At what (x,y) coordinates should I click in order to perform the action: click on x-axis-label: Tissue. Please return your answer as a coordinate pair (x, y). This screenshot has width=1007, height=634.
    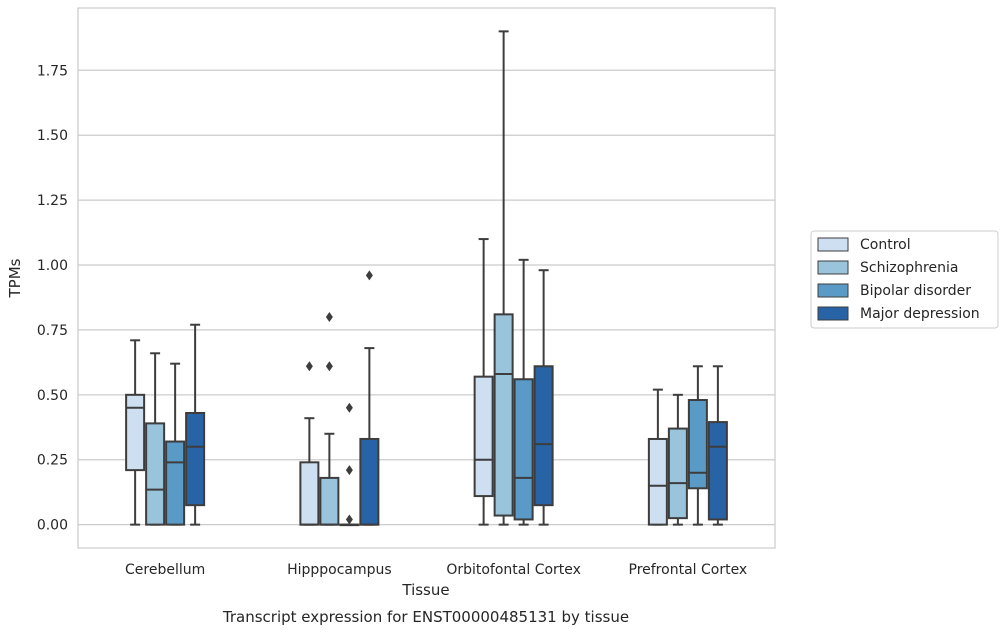
    Looking at the image, I should click on (425, 590).